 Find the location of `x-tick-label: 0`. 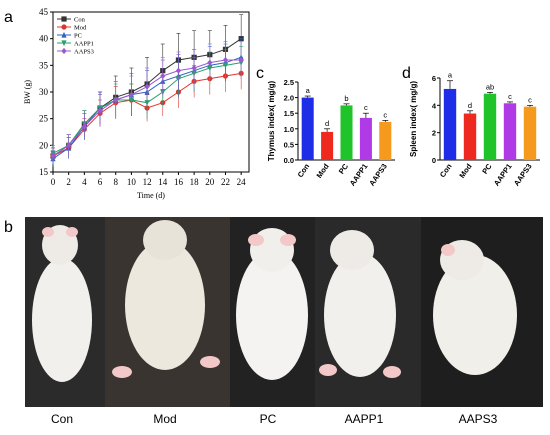

x-tick-label: 0 is located at coordinates (53, 182).